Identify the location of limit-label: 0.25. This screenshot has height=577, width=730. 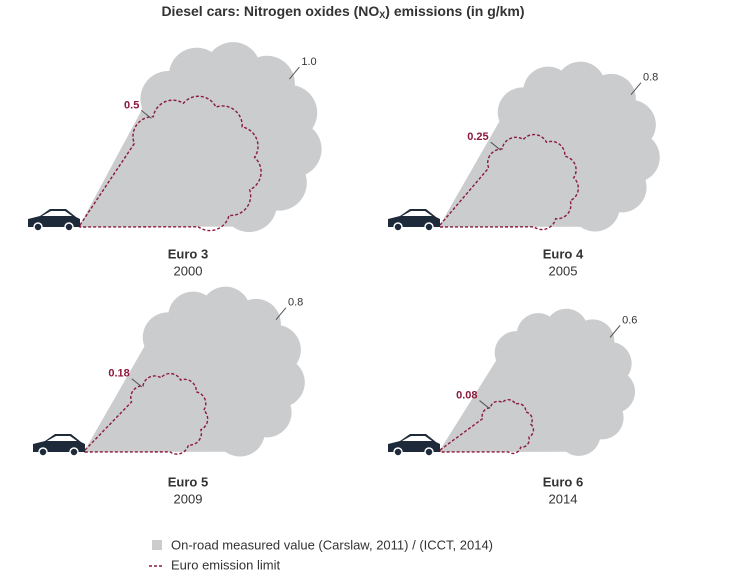
(477, 137).